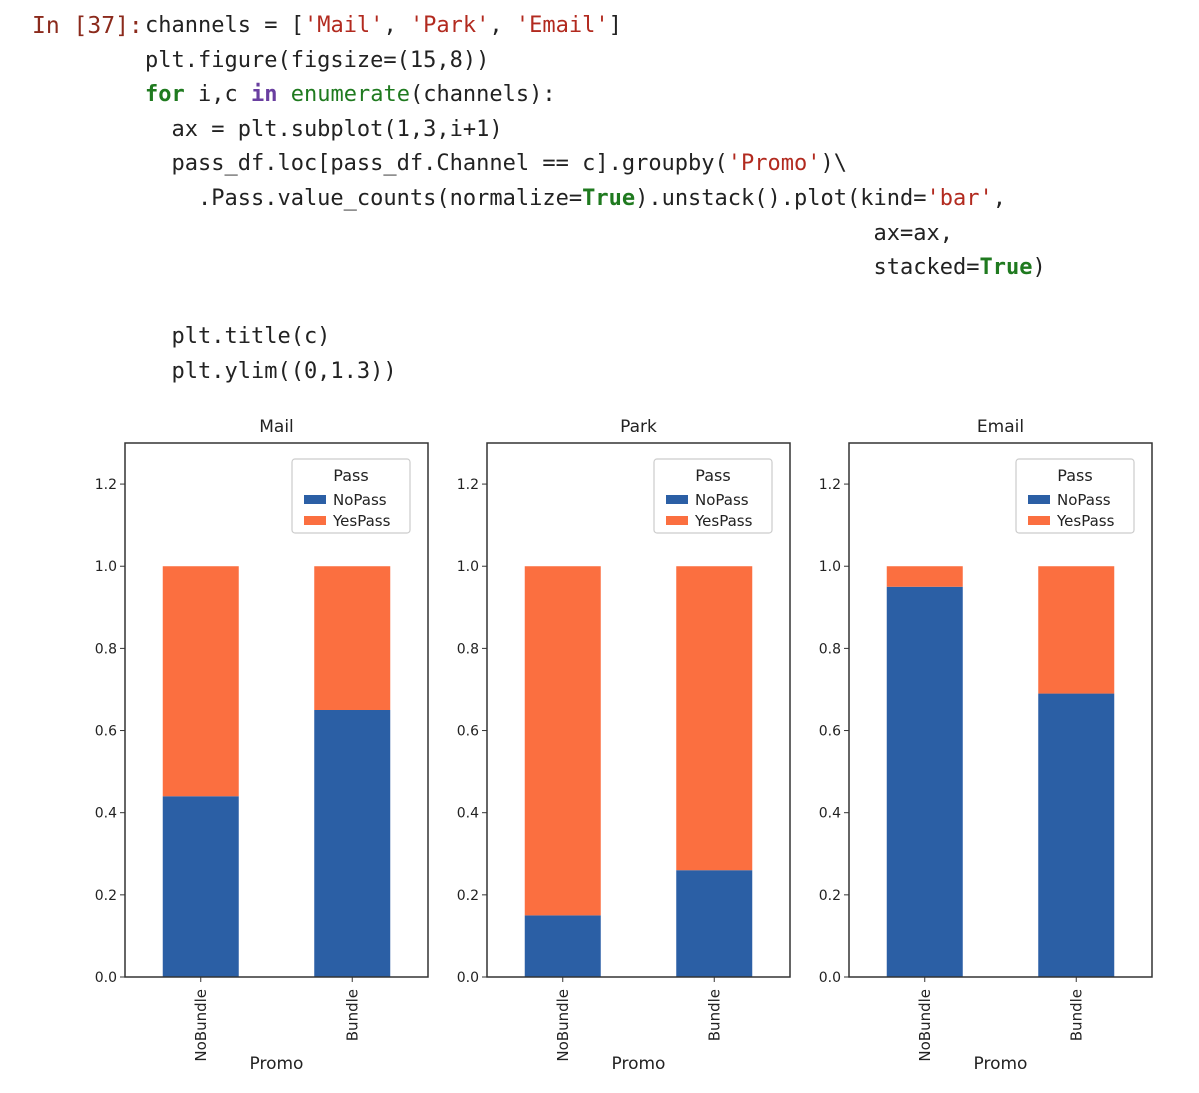  Describe the element at coordinates (343, 25) in the screenshot. I see `code-token: 'Mail'` at that location.